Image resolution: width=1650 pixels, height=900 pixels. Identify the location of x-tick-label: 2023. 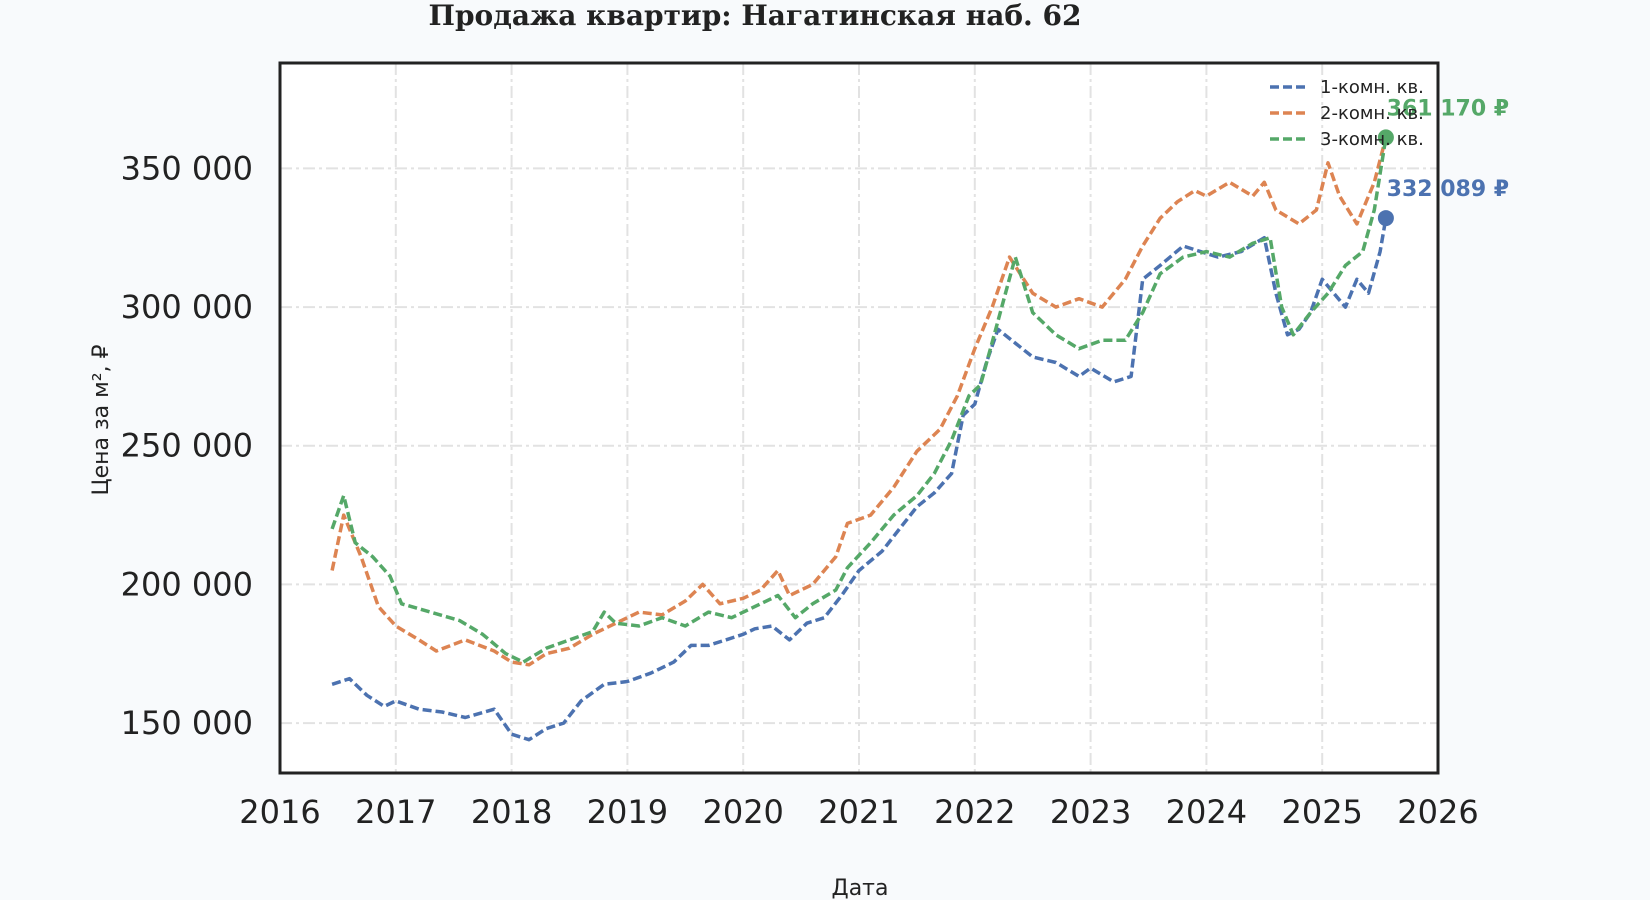
(1090, 812).